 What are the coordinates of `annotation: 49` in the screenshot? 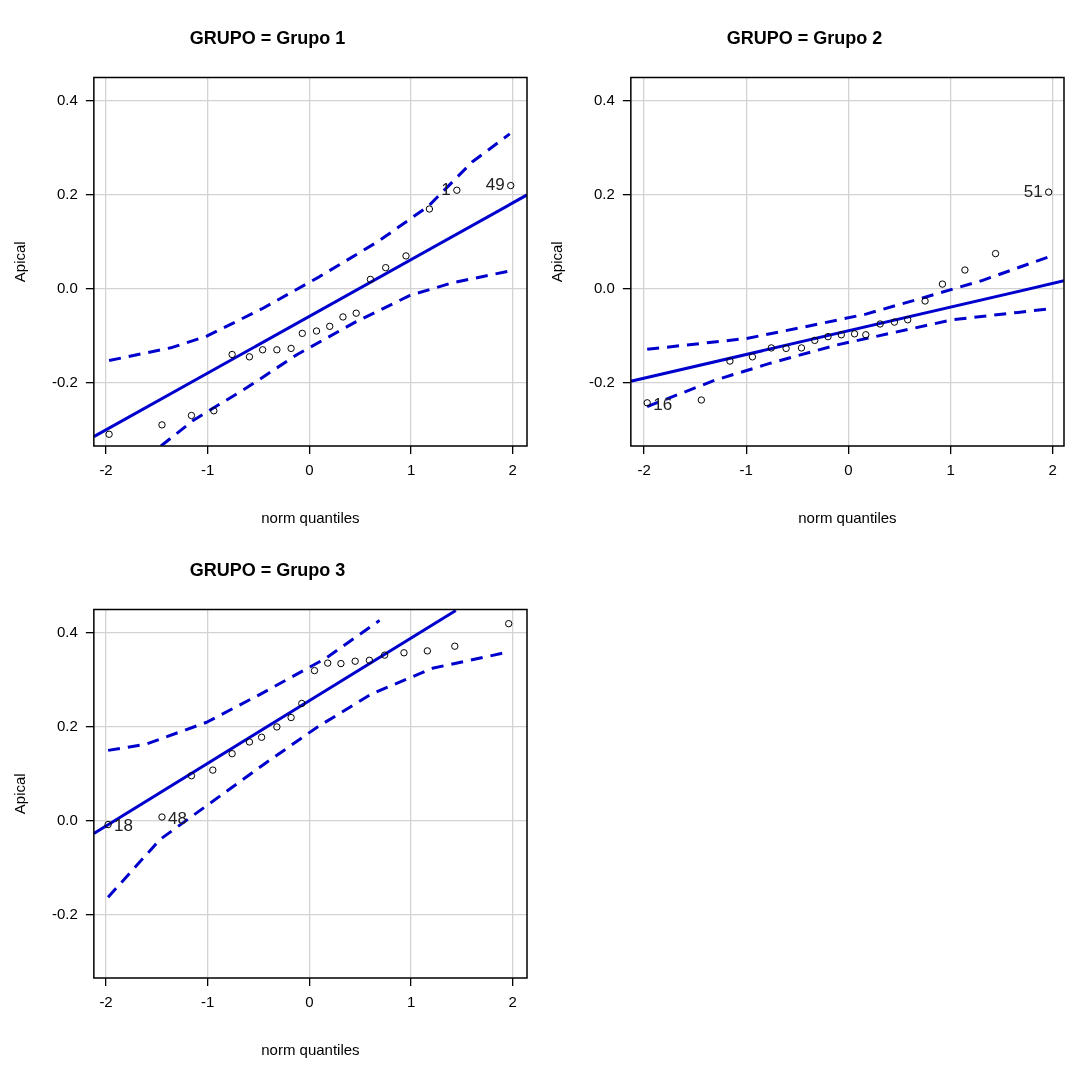 It's located at (495, 185).